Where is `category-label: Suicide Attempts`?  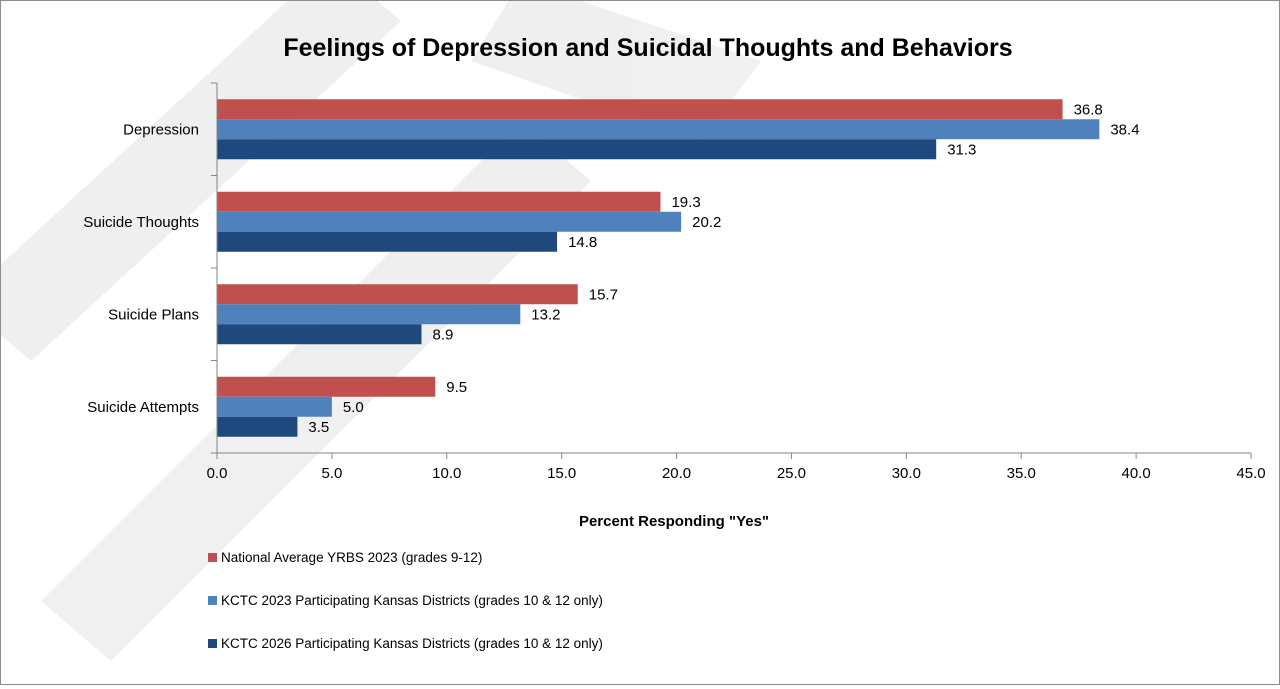
category-label: Suicide Attempts is located at coordinates (143, 407).